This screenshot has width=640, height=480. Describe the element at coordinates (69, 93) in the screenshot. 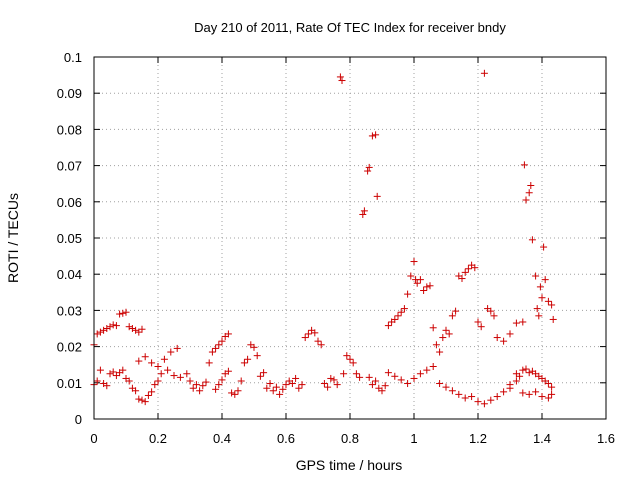

I see `y-tick-label: 0.09` at that location.